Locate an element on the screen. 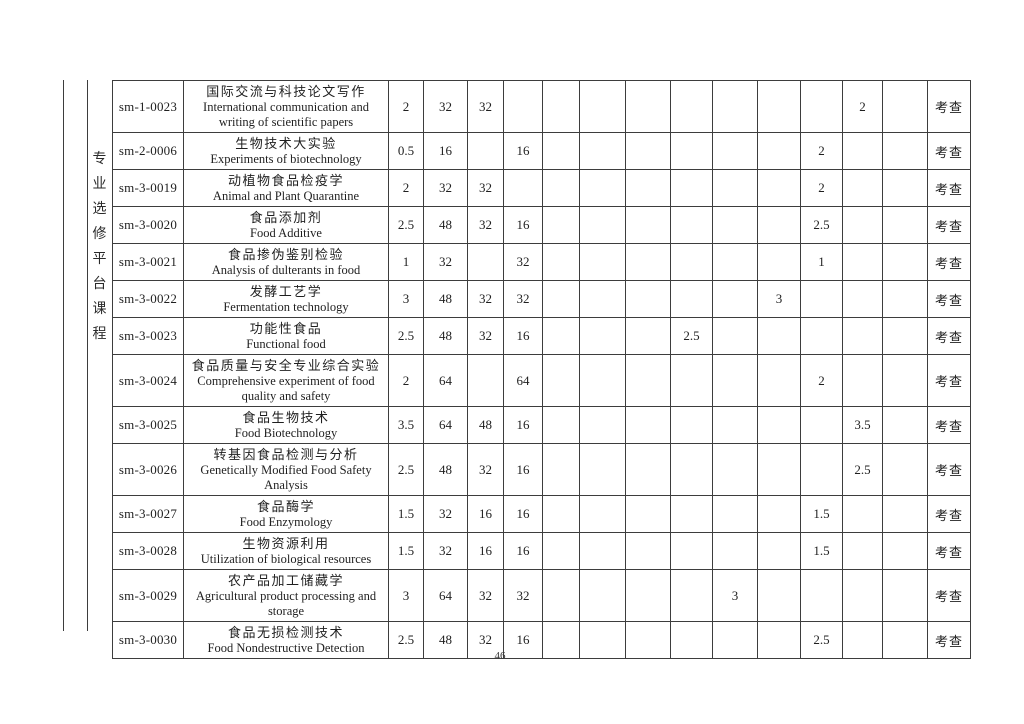  table-left-rule-inner is located at coordinates (87, 355).